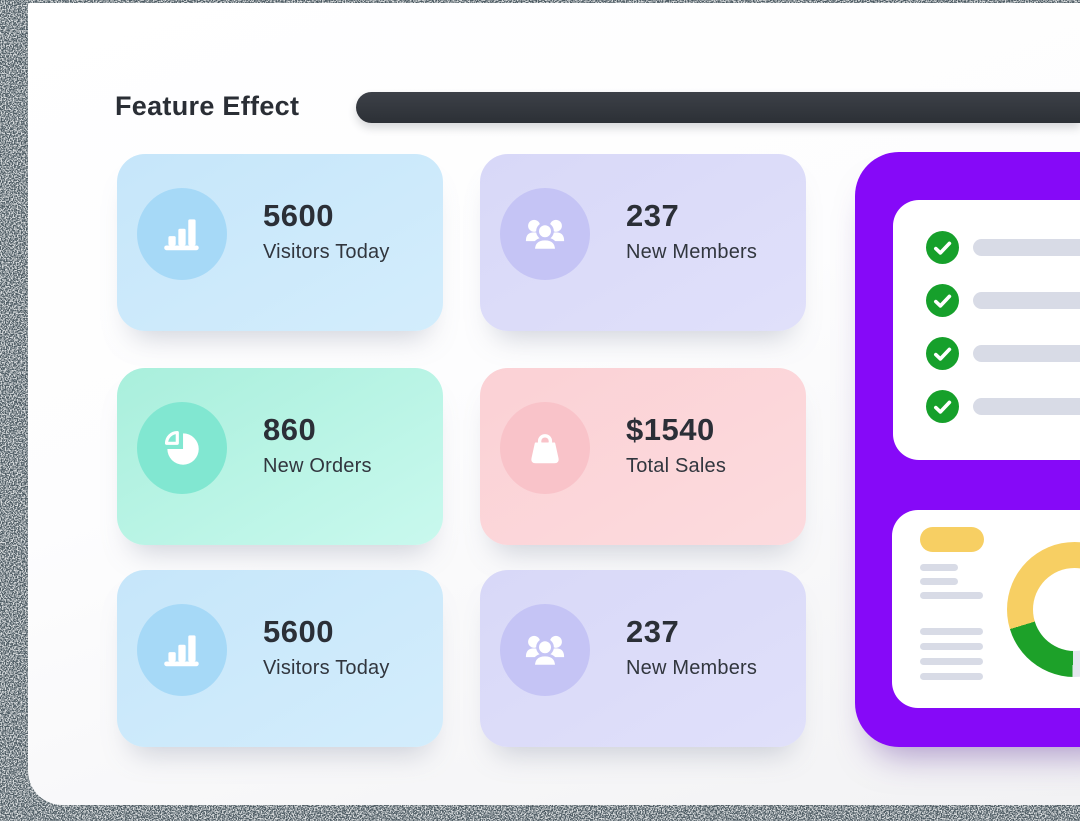  Describe the element at coordinates (1043, 609) in the screenshot. I see `donut-chart` at that location.